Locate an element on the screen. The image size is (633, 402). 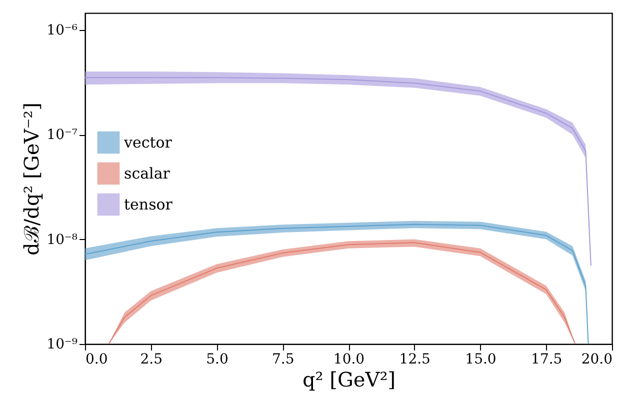
x-tick-label: 2.5 is located at coordinates (151, 360).